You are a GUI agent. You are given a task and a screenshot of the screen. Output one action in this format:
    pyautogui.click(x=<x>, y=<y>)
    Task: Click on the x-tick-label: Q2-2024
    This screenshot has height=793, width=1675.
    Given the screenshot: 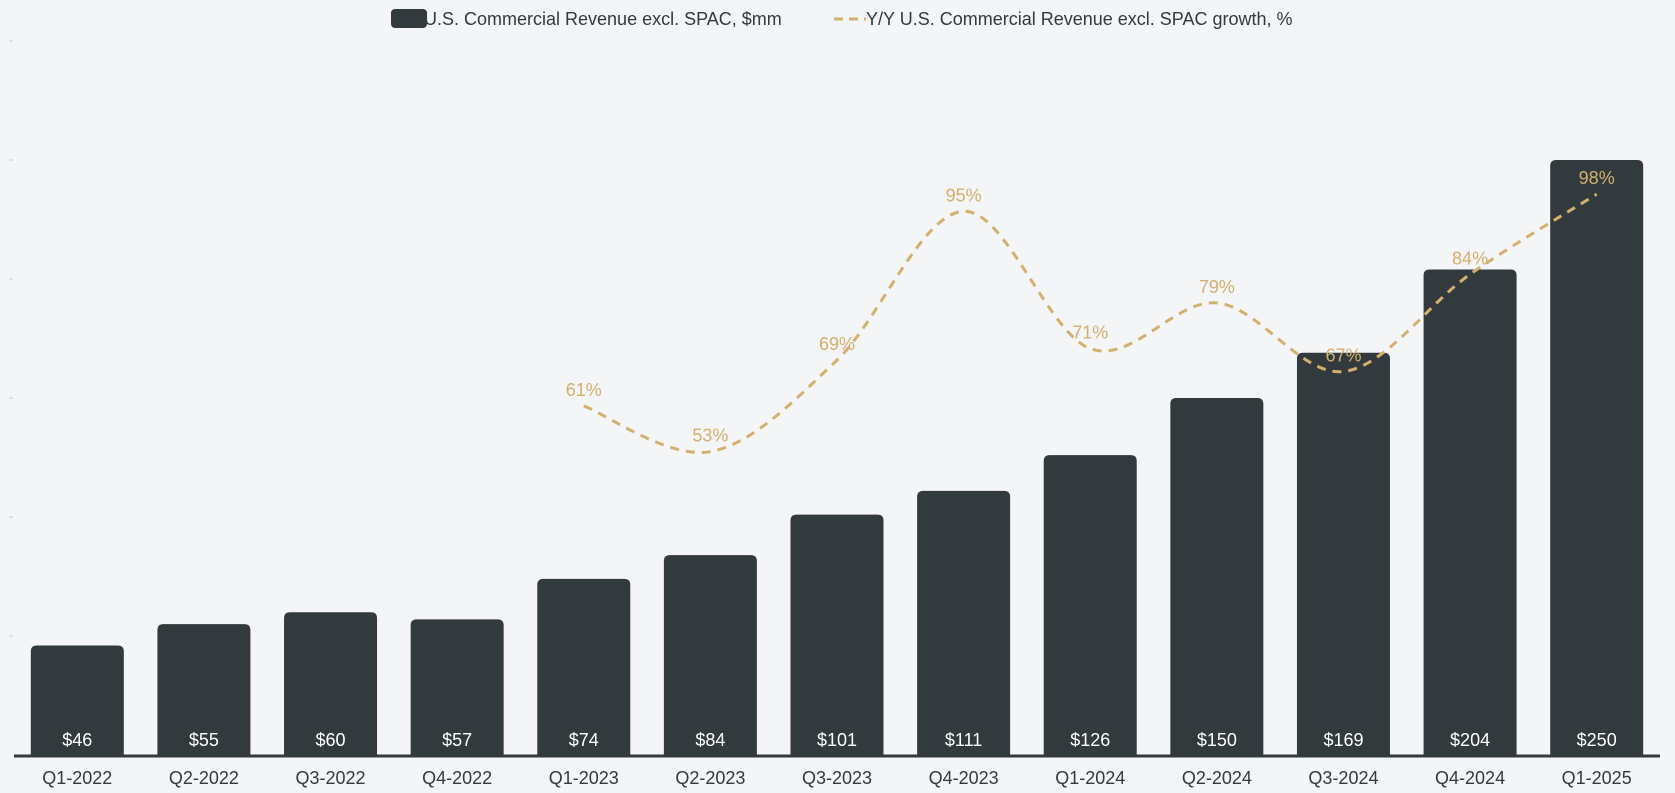 What is the action you would take?
    pyautogui.click(x=1217, y=778)
    